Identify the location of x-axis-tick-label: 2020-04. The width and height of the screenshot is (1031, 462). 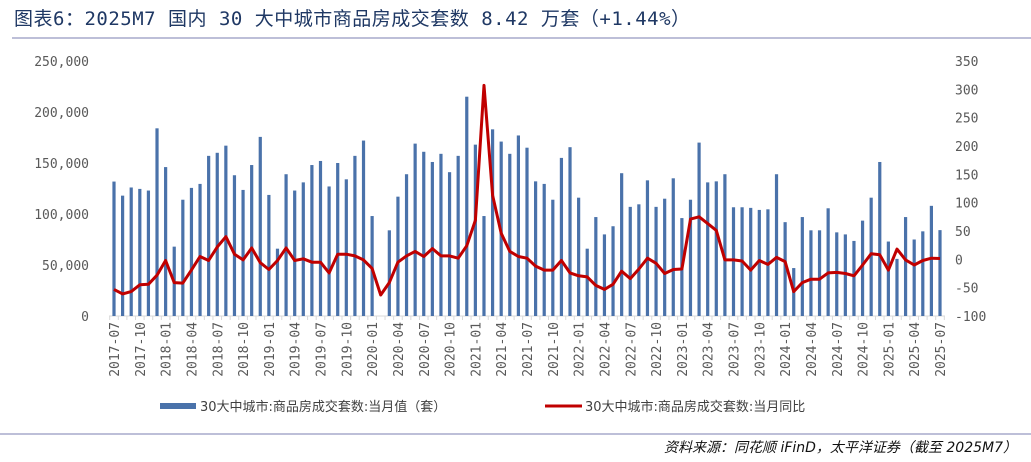
(399, 349).